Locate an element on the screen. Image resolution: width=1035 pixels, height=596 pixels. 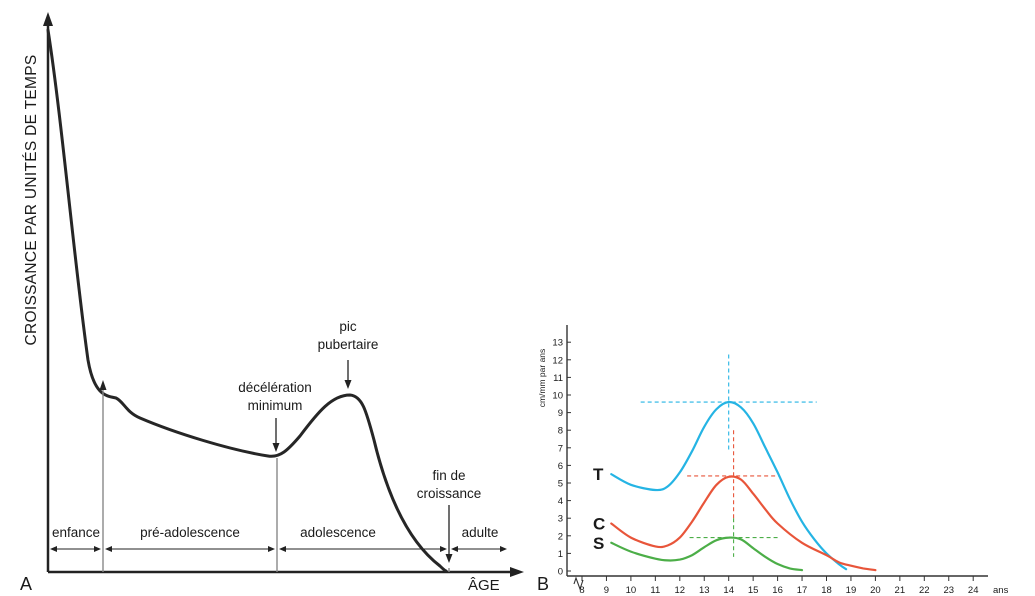
x-tick-label: 18 is located at coordinates (826, 590).